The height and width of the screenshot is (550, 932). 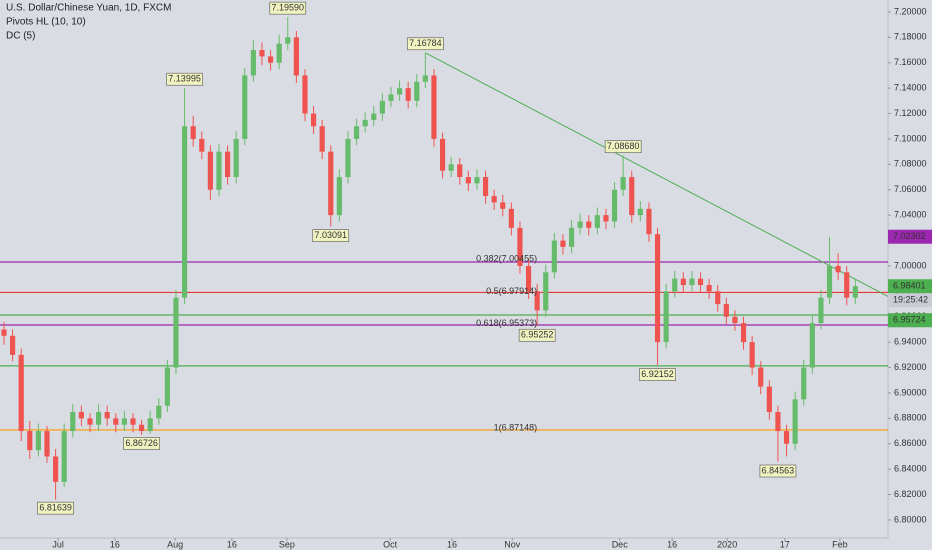 What do you see at coordinates (910, 37) in the screenshot?
I see `y-tick-label: 7.18000` at bounding box center [910, 37].